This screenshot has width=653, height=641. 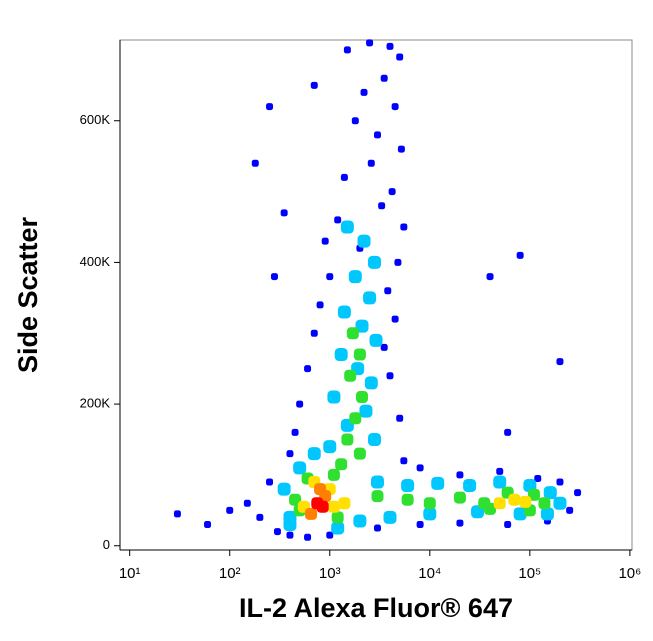 What do you see at coordinates (629, 573) in the screenshot?
I see `x-tick-label: 10⁶` at bounding box center [629, 573].